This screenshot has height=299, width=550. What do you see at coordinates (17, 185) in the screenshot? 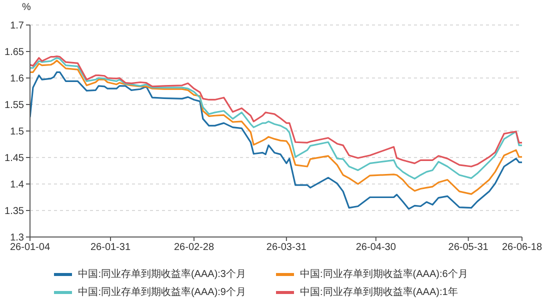
I see `y-tick-label: 1.4` at bounding box center [17, 185].